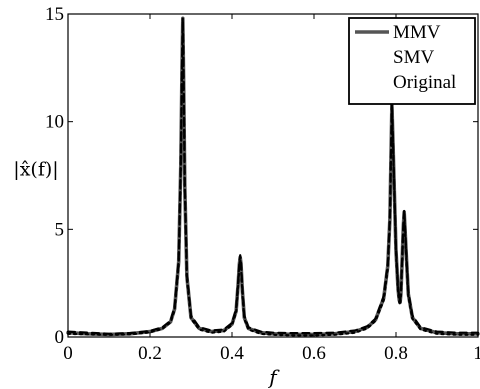 The image size is (480, 389). I want to click on legend-label-mmv: MMV, so click(417, 32).